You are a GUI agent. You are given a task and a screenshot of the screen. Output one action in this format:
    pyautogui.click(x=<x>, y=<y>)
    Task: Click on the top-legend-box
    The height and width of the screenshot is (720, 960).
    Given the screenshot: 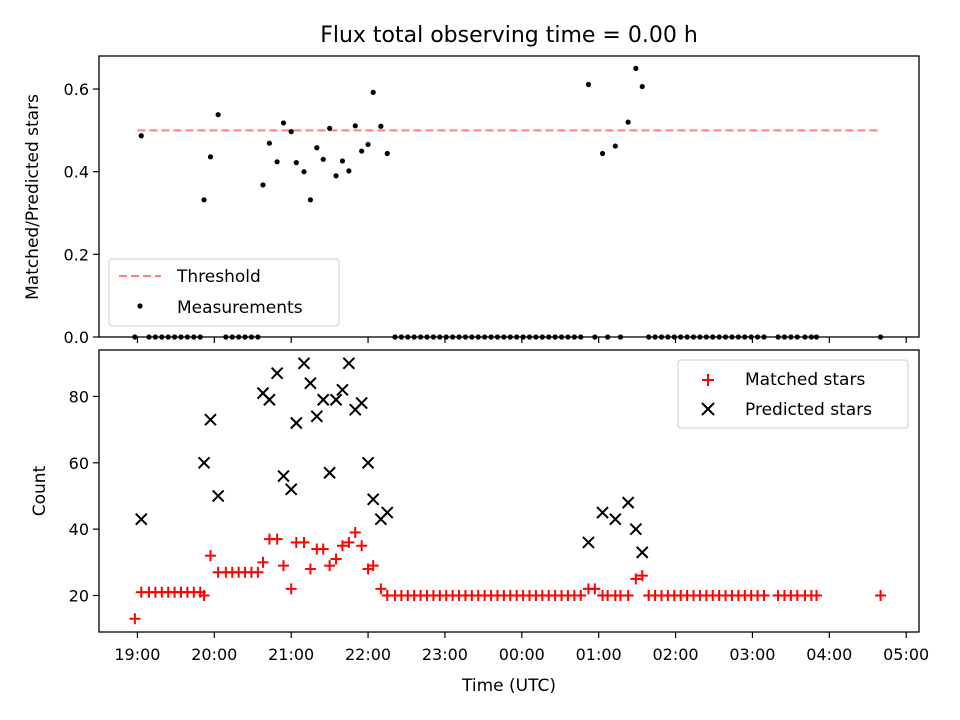 What is the action you would take?
    pyautogui.click(x=224, y=292)
    